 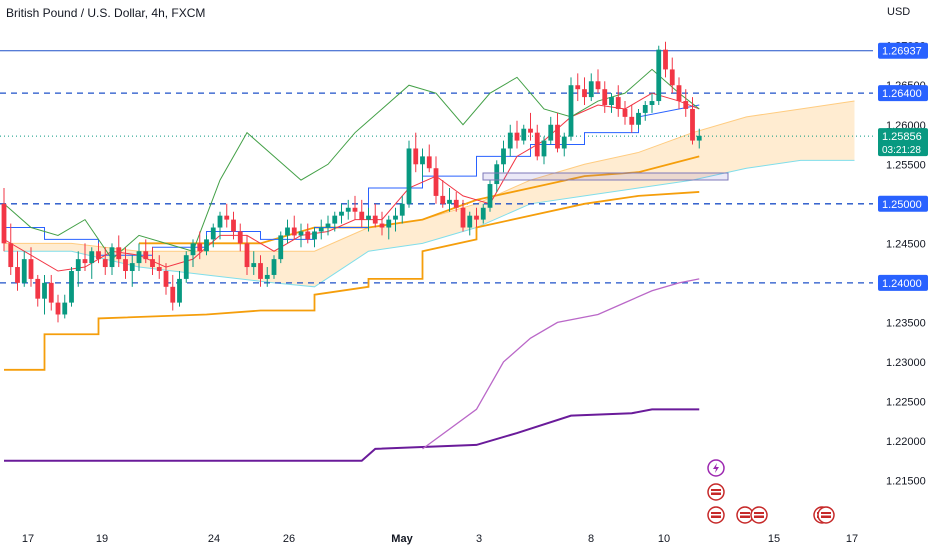 What do you see at coordinates (352, 435) in the screenshot?
I see `violet-dark-line` at bounding box center [352, 435].